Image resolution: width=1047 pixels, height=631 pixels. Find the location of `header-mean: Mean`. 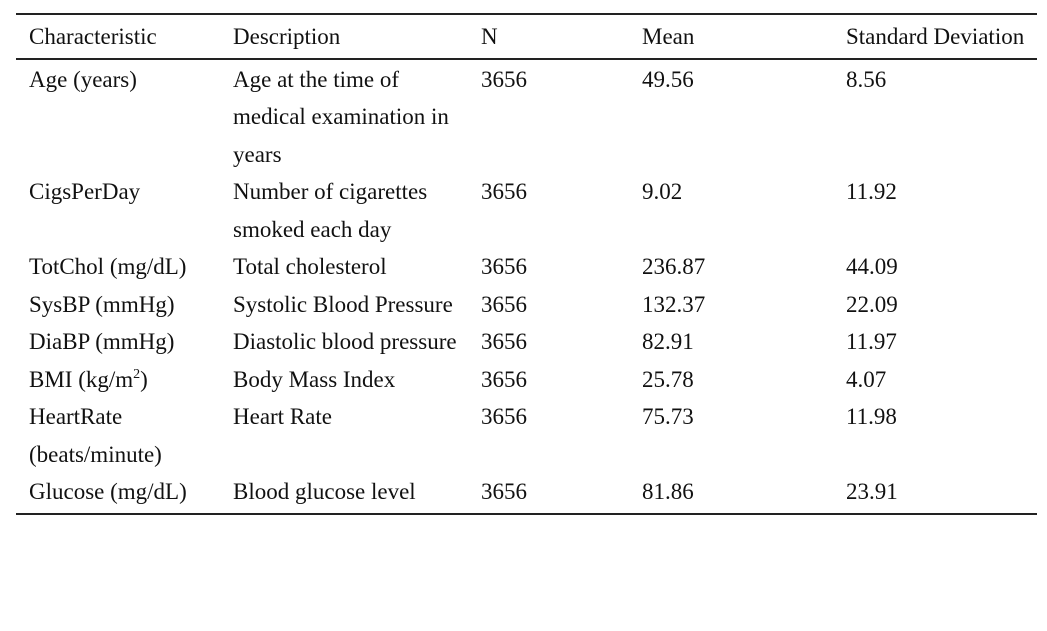

header-mean: Mean is located at coordinates (668, 36).